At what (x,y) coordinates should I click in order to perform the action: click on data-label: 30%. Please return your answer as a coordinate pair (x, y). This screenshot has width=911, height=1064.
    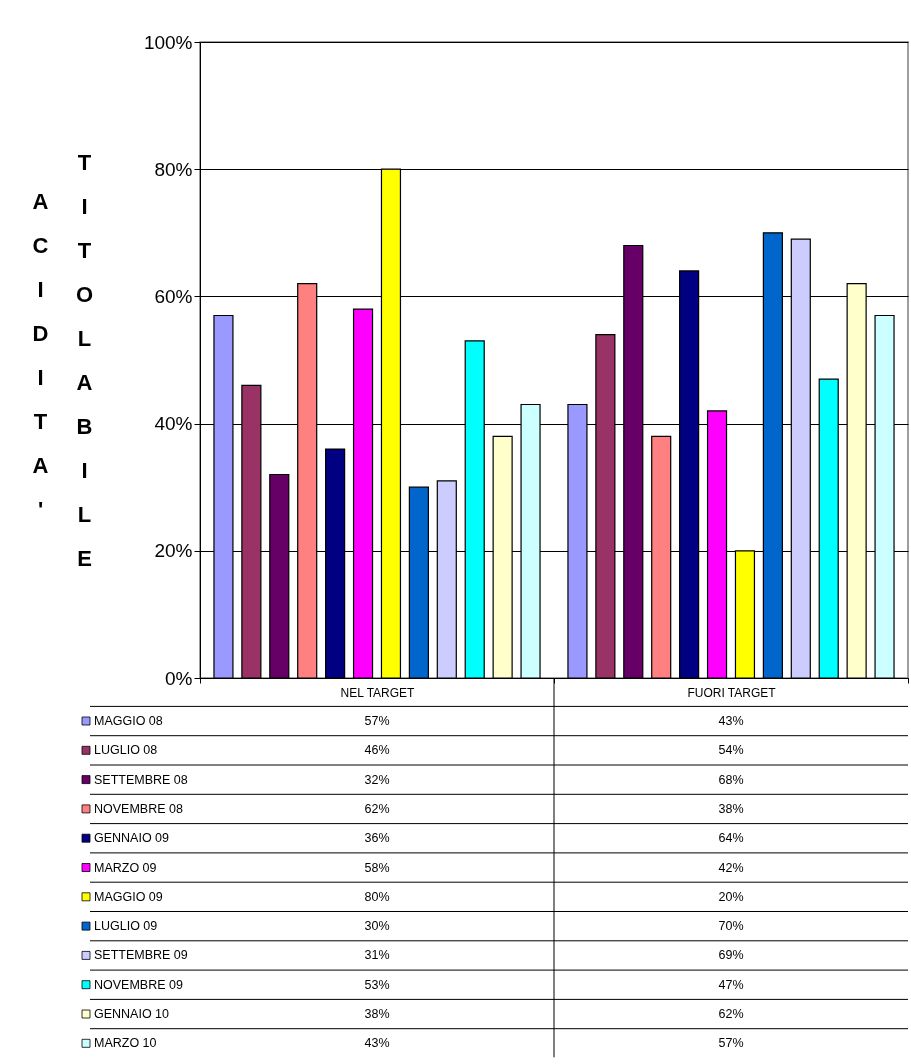
    Looking at the image, I should click on (377, 926).